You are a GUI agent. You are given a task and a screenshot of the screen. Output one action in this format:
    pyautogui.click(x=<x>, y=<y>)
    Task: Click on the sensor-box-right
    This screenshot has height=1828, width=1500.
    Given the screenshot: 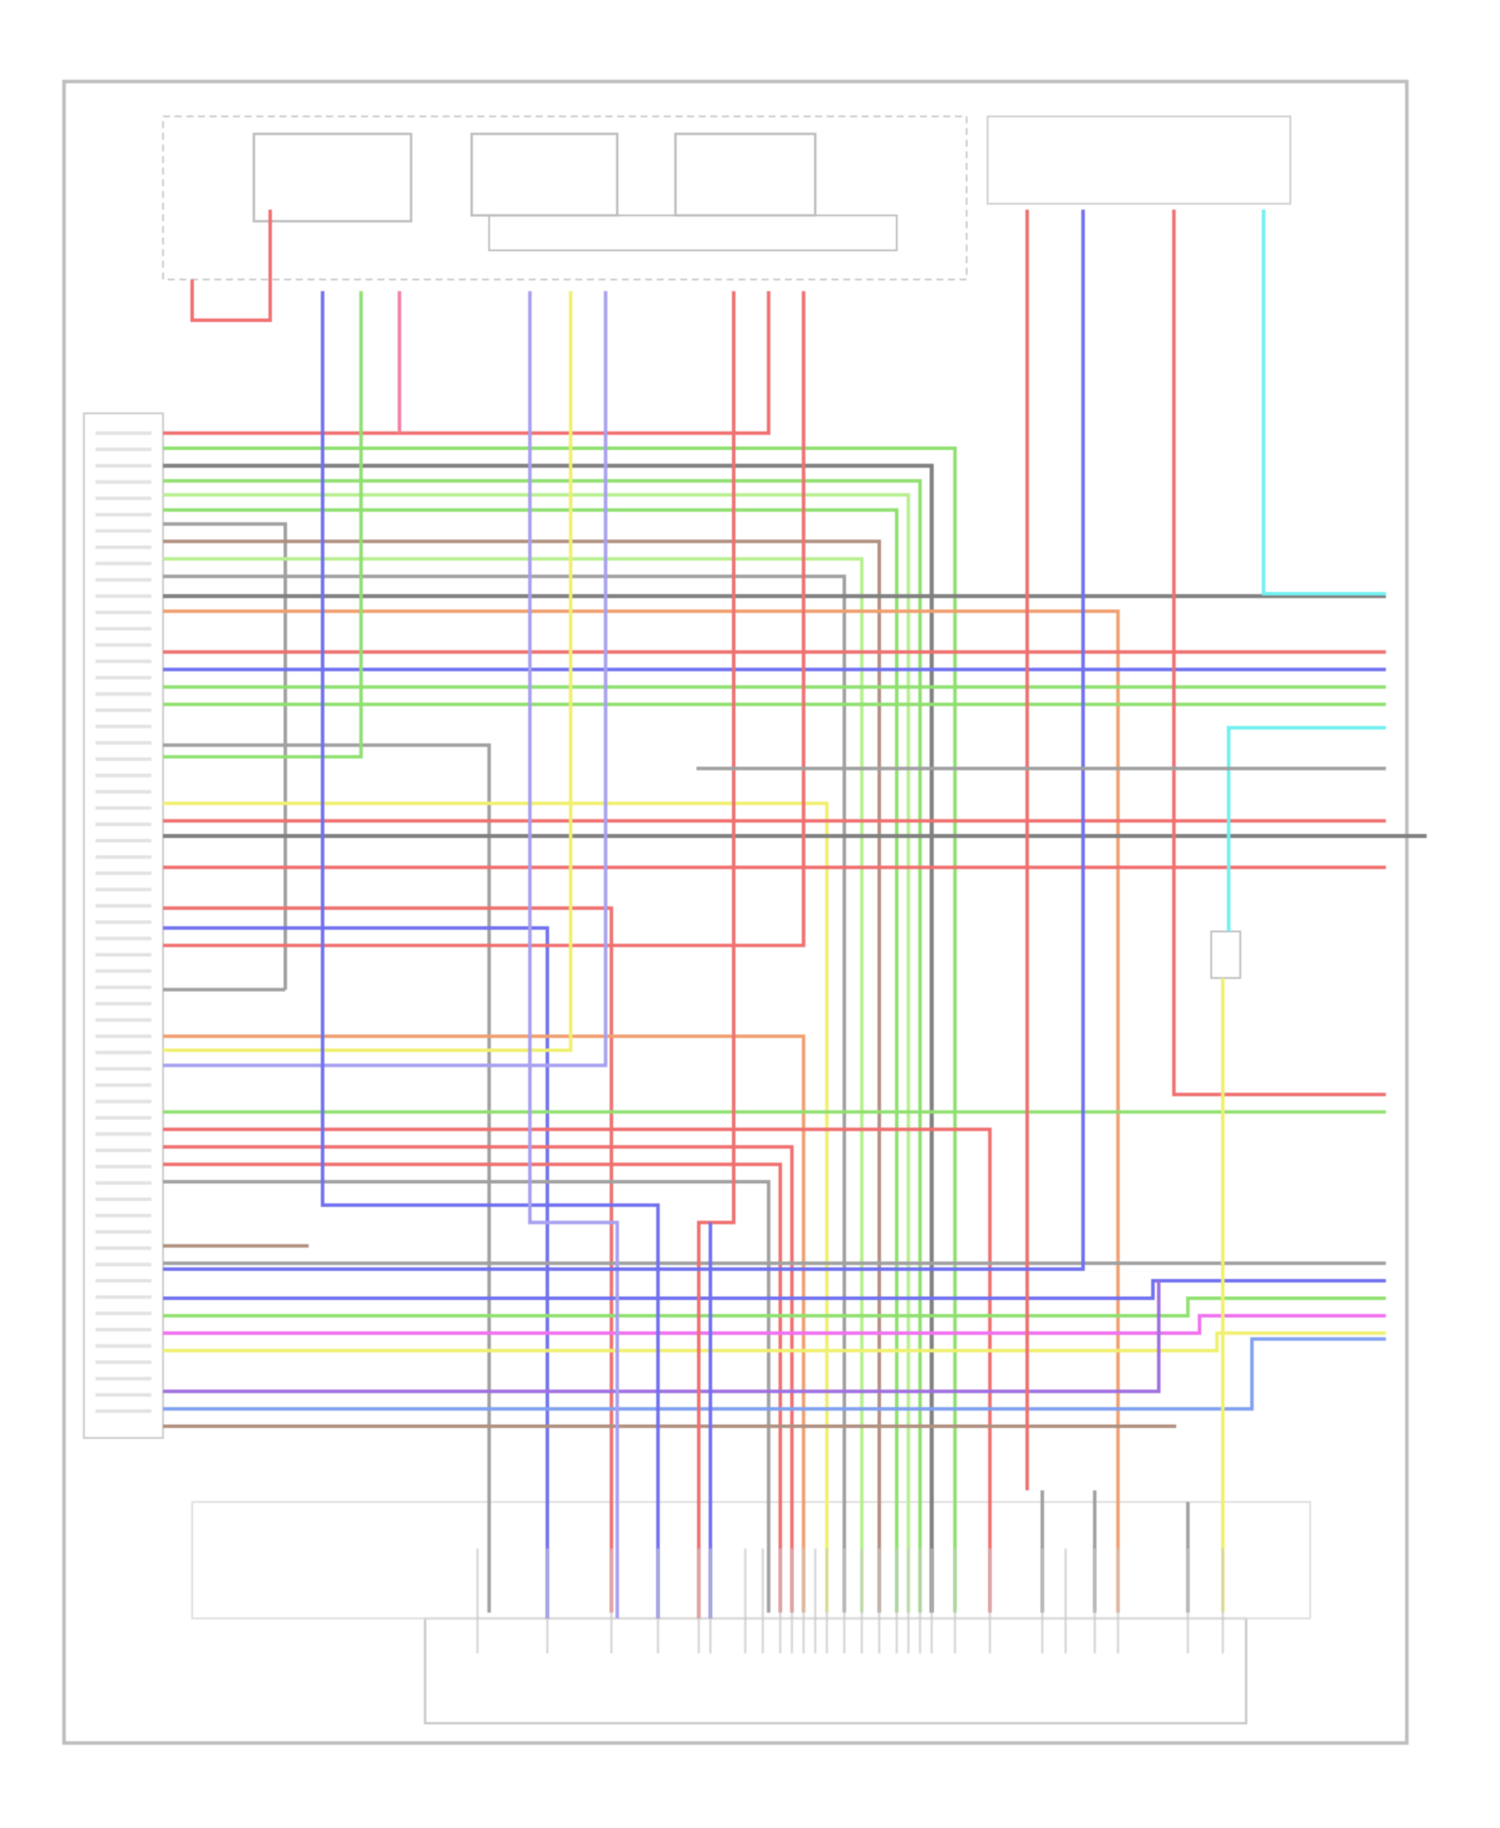 What is the action you would take?
    pyautogui.click(x=1139, y=160)
    